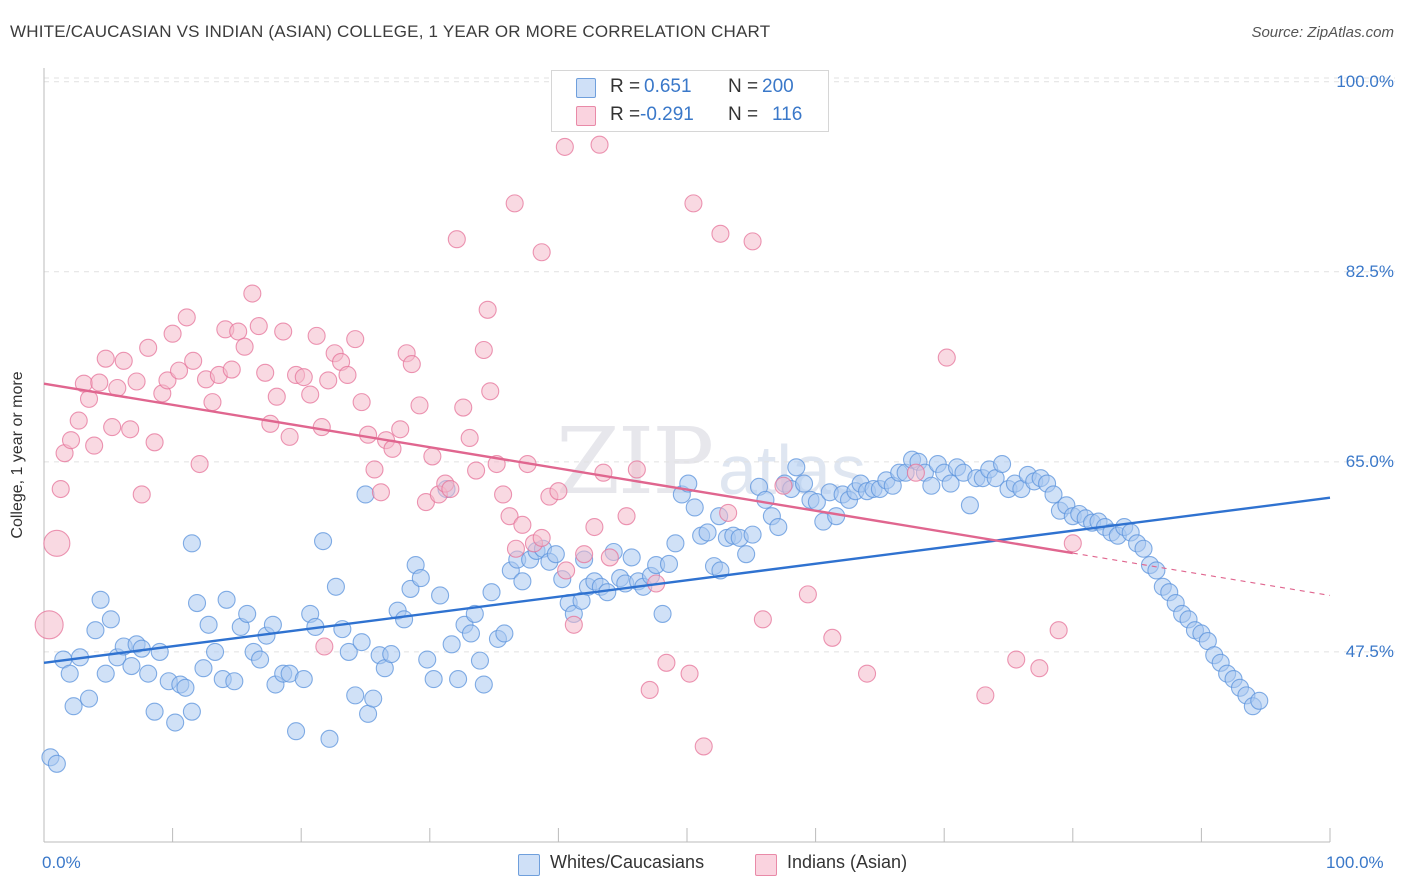 The height and width of the screenshot is (892, 1406). Describe the element at coordinates (847, 862) in the screenshot. I see `legend-label-indians: Indians (Asian)` at that location.